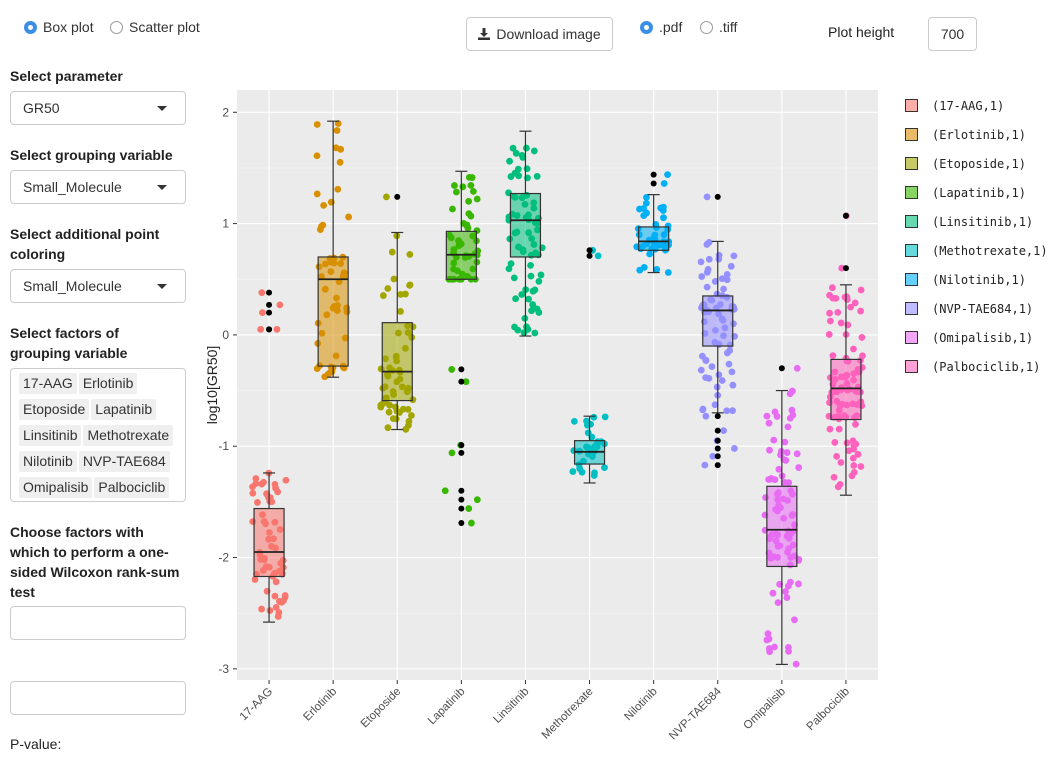 This screenshot has width=1058, height=781. I want to click on factor-tag: Lapatinib, so click(124, 409).